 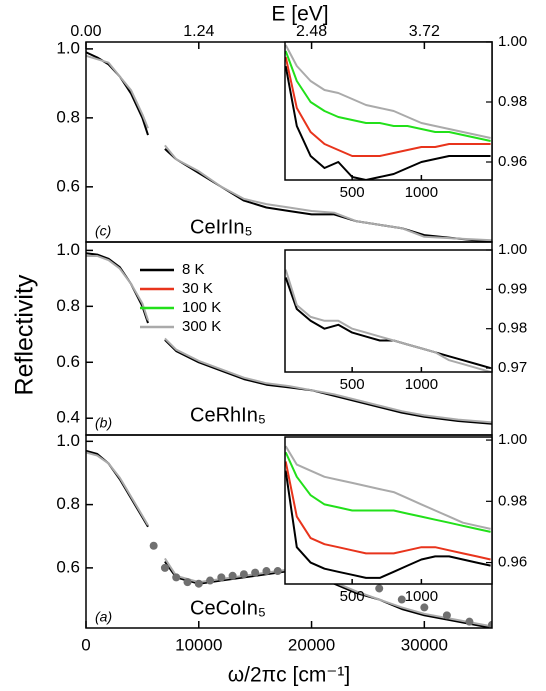 I want to click on material-label: CeRhIn₅, so click(x=228, y=415).